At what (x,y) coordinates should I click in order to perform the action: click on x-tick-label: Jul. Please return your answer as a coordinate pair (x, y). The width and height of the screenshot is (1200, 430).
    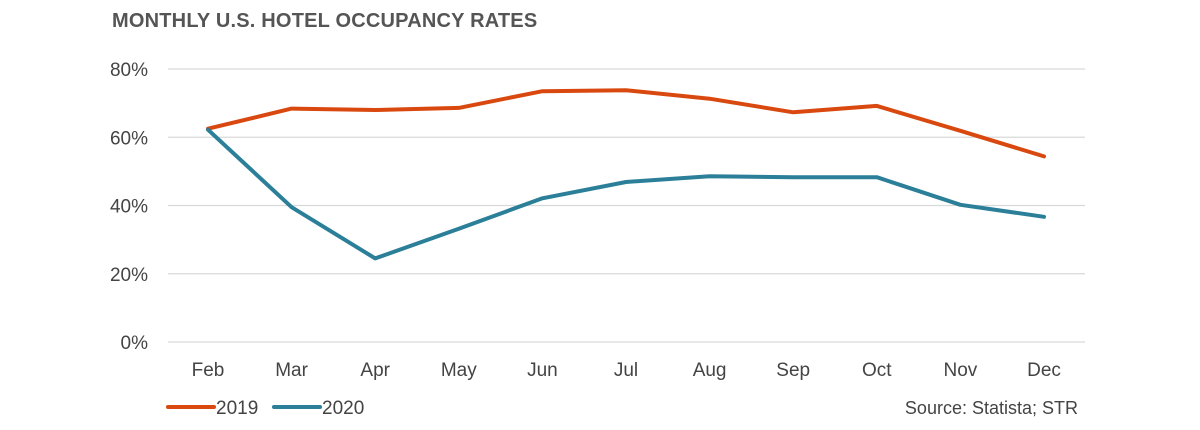
    Looking at the image, I should click on (626, 370).